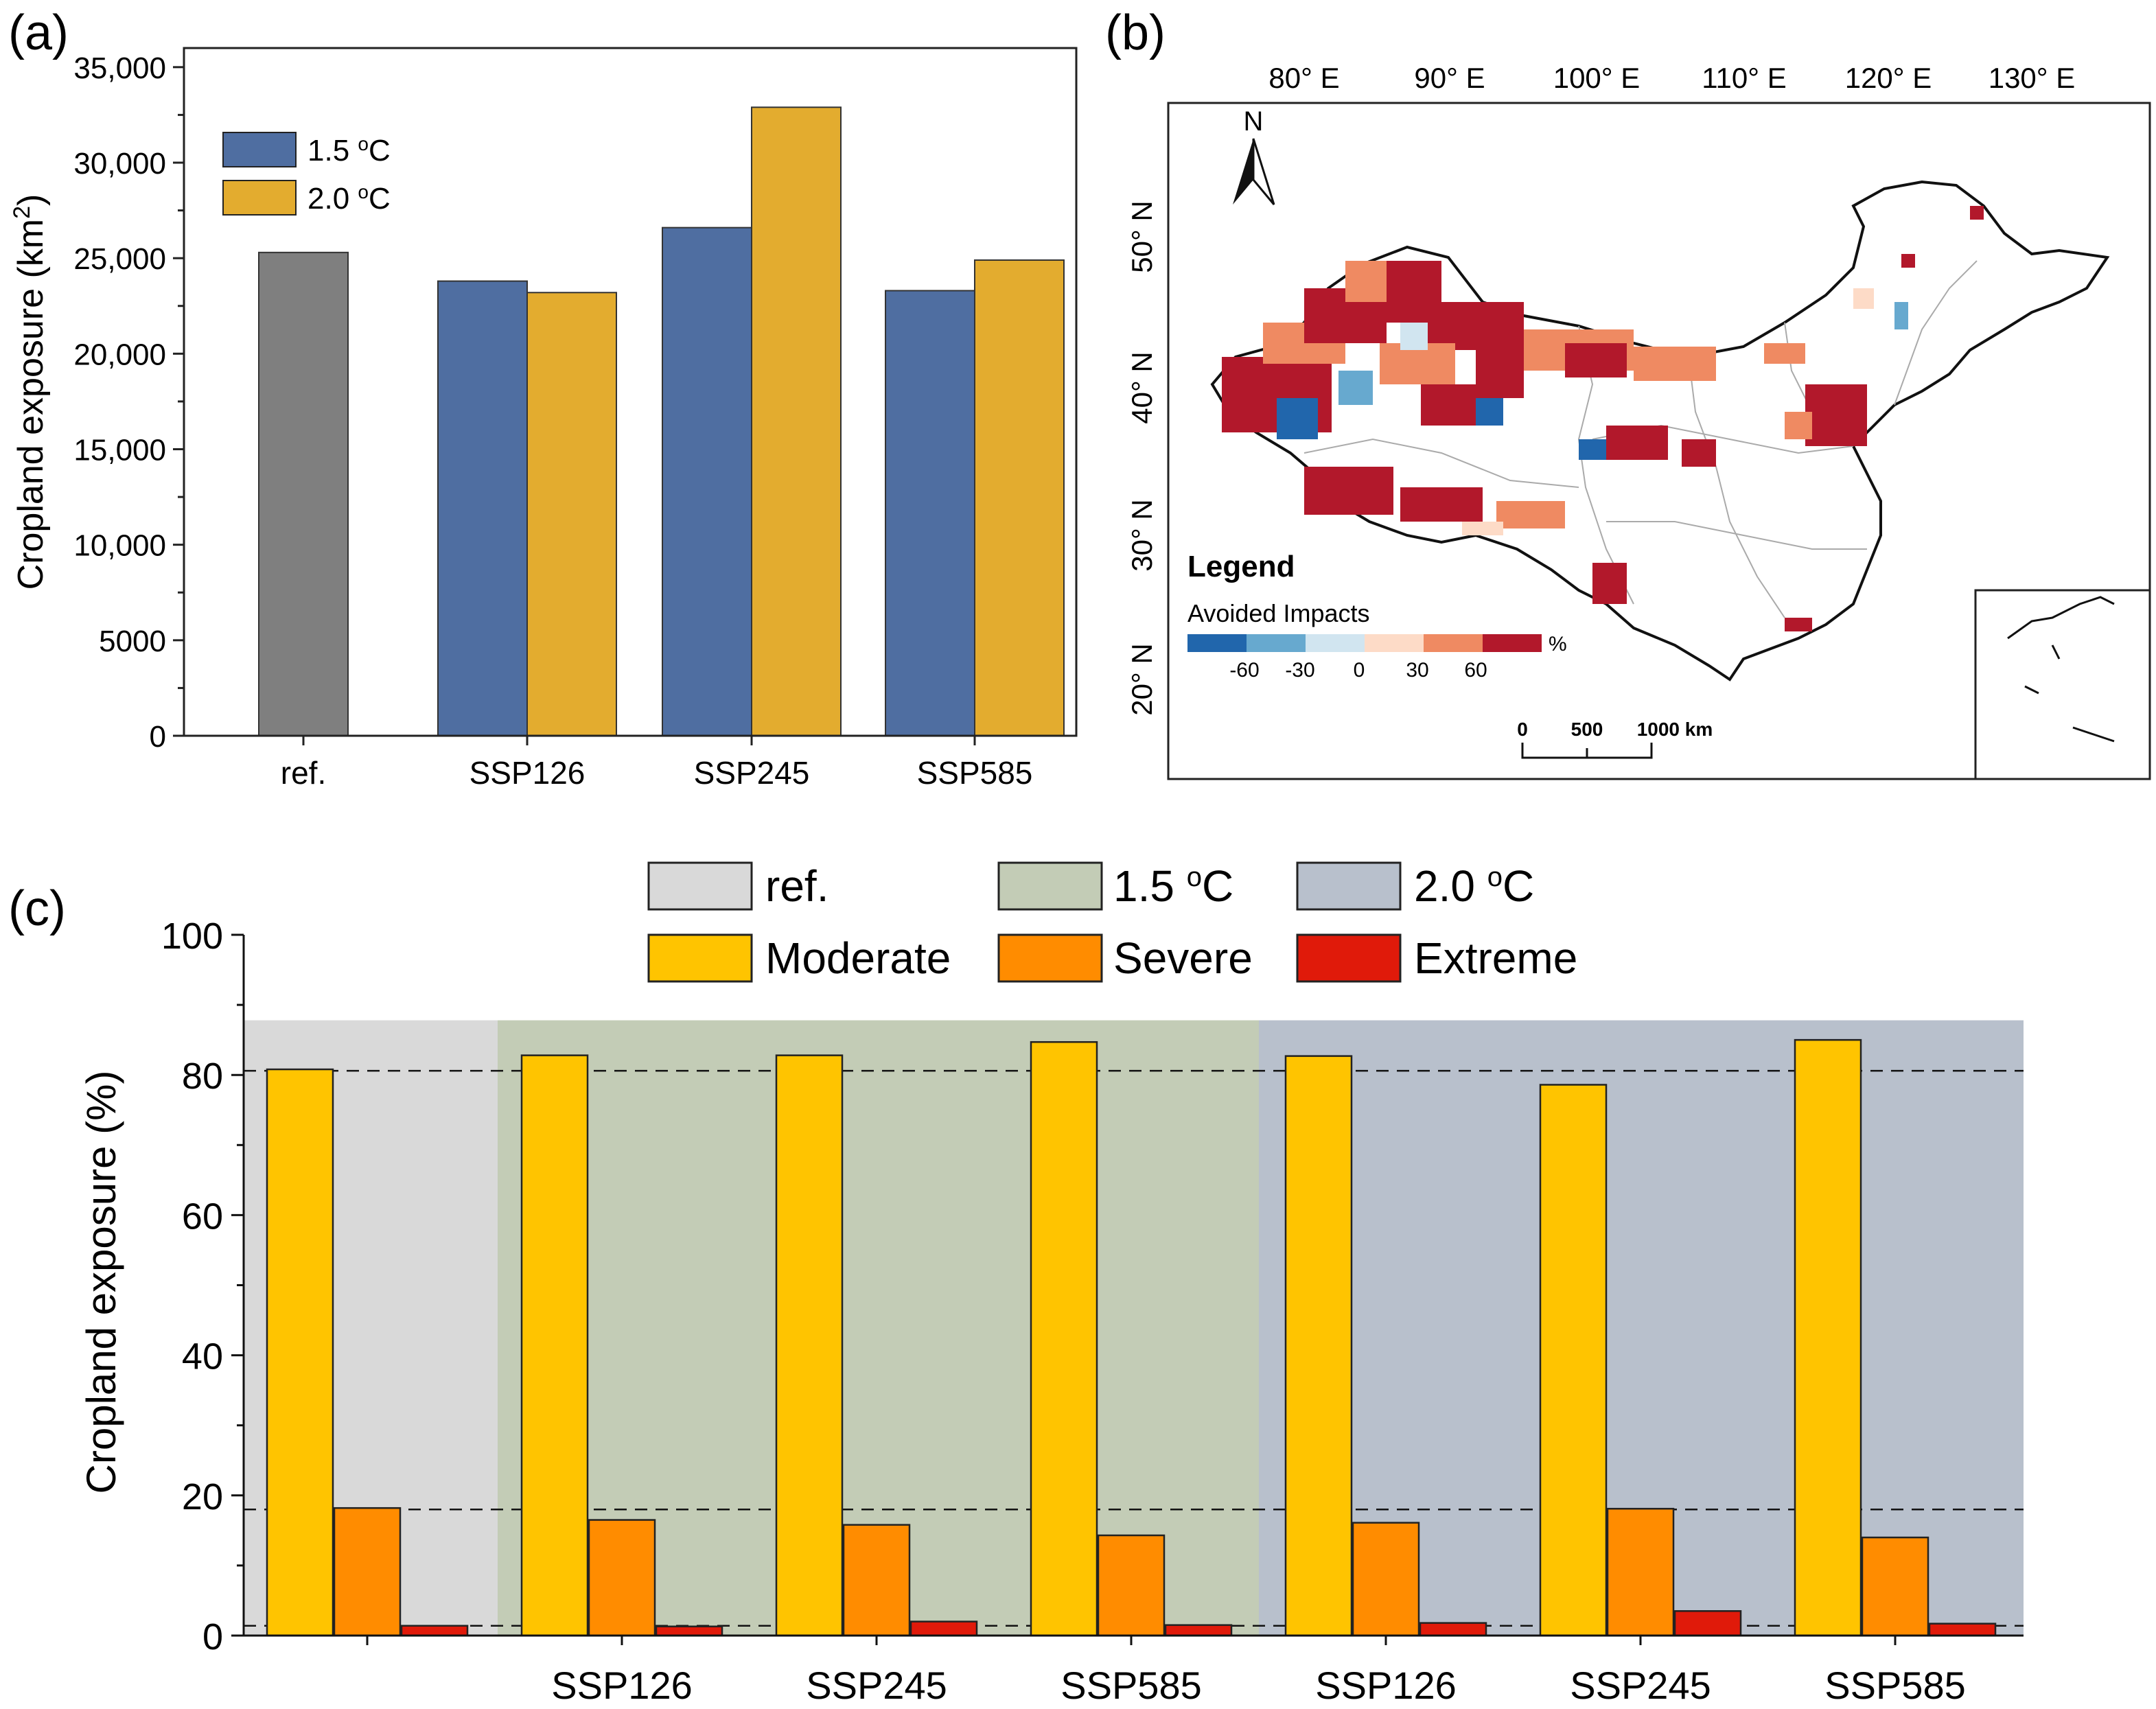 The width and height of the screenshot is (2156, 1709). What do you see at coordinates (37, 909) in the screenshot?
I see `panel-c-label: (c)` at bounding box center [37, 909].